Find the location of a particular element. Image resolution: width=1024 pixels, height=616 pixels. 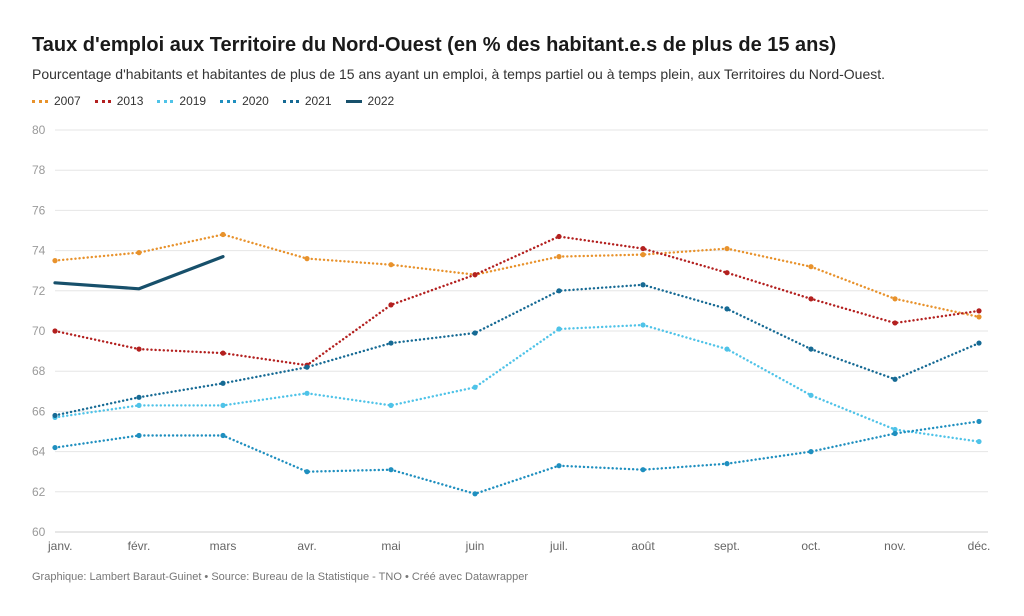

chart-legend: 2007 2013 2019 2020 2021 2022 is located at coordinates (220, 101).